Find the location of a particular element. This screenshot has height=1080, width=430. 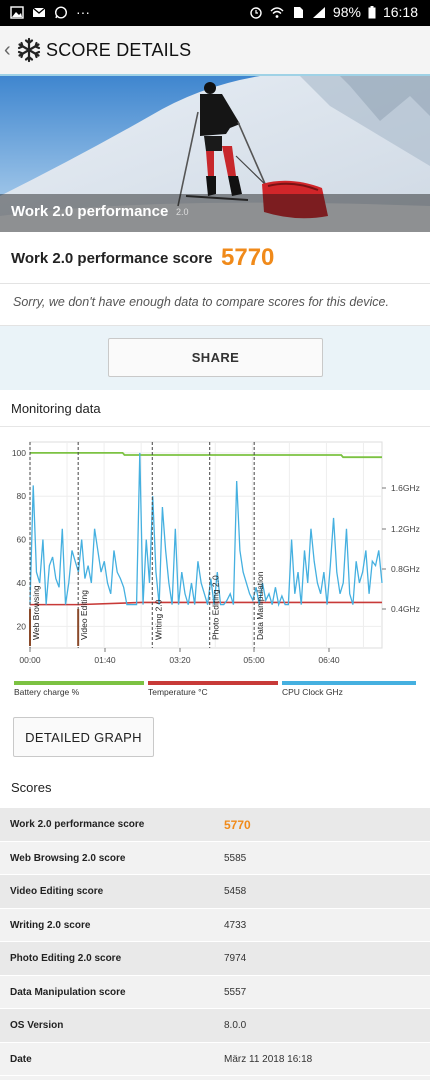

y2-tick-label: 1.2GHz is located at coordinates (405, 529).